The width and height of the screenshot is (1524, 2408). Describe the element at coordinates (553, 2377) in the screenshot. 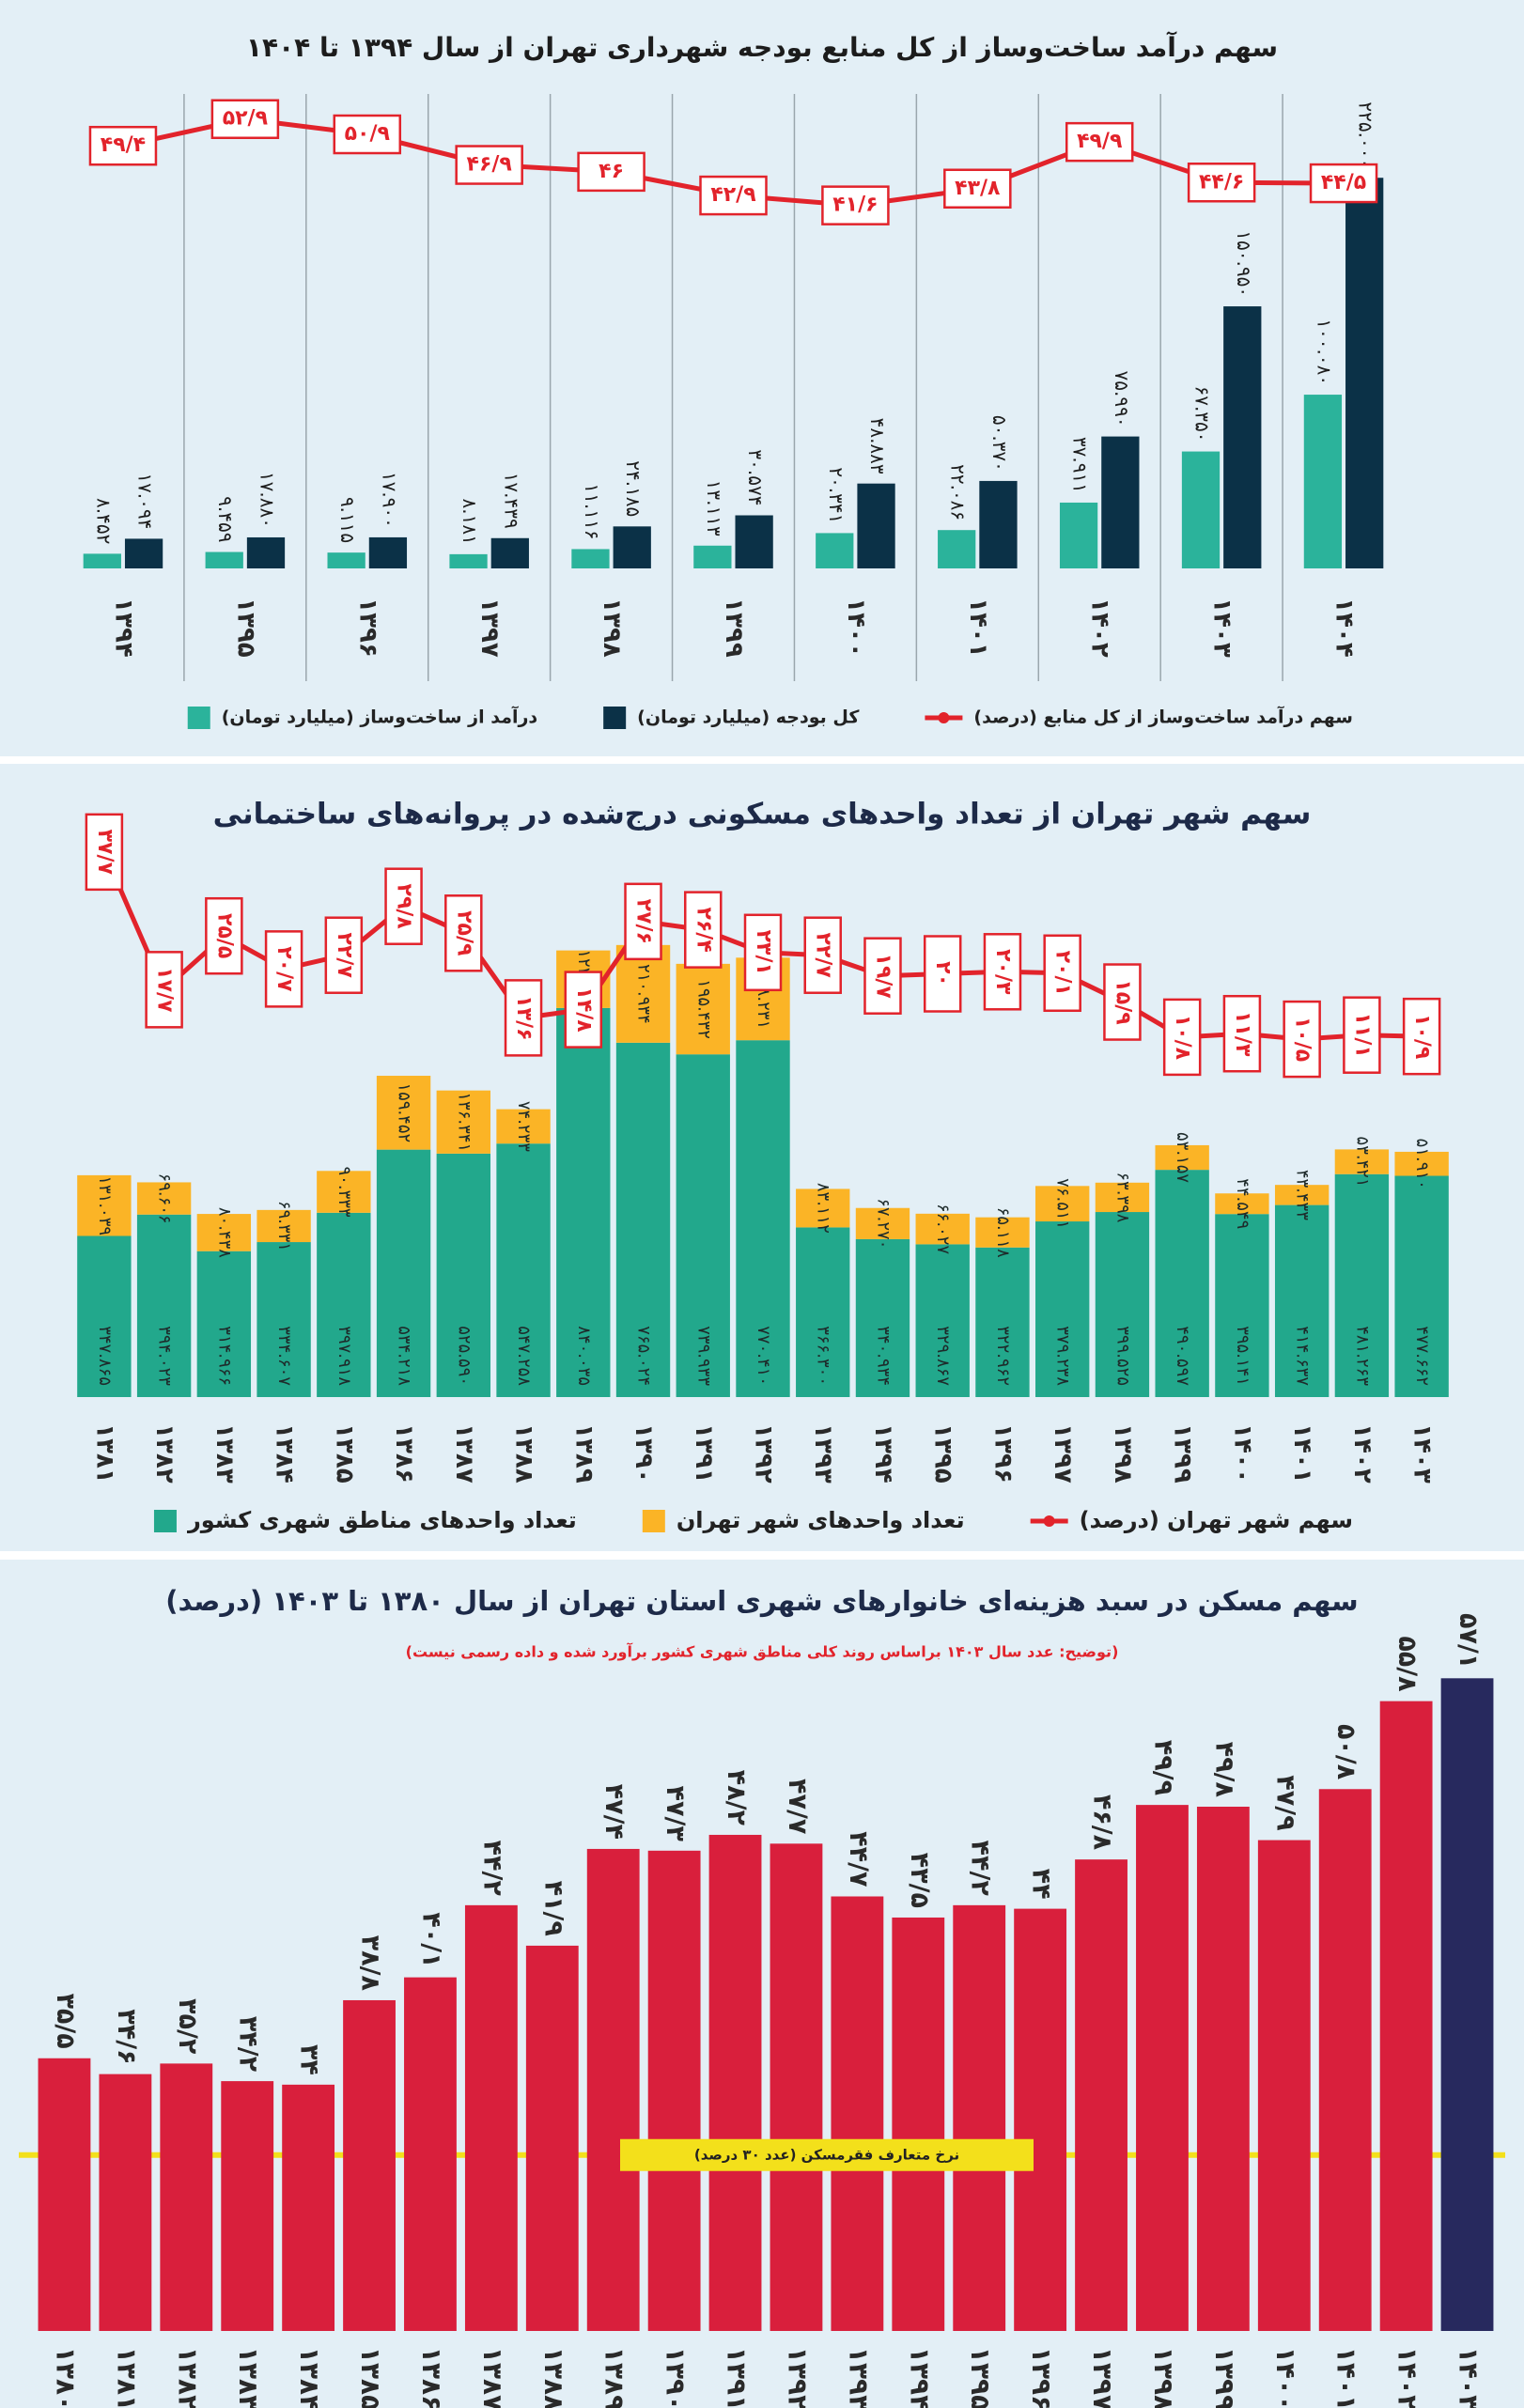

I see `x-tick-label: ۱۳۸۸` at that location.